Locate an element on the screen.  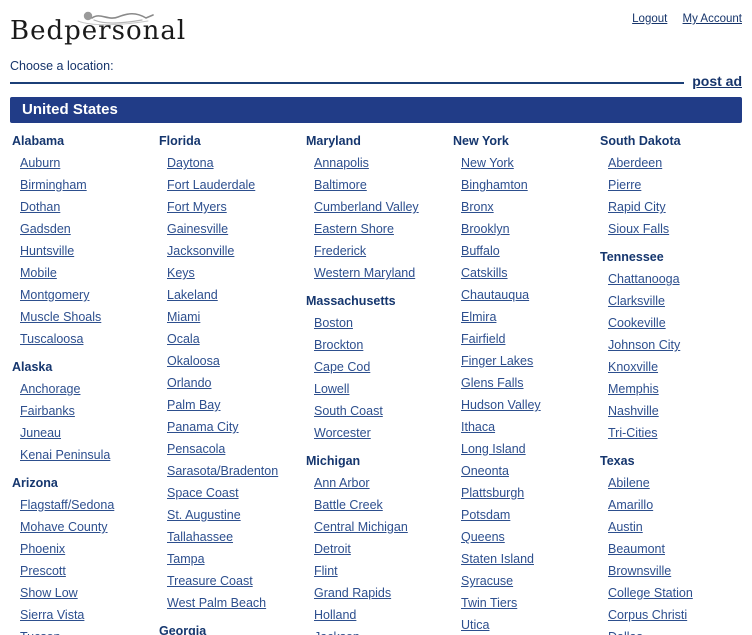
city-link-birmingham: Birmingham is located at coordinates (53, 185).